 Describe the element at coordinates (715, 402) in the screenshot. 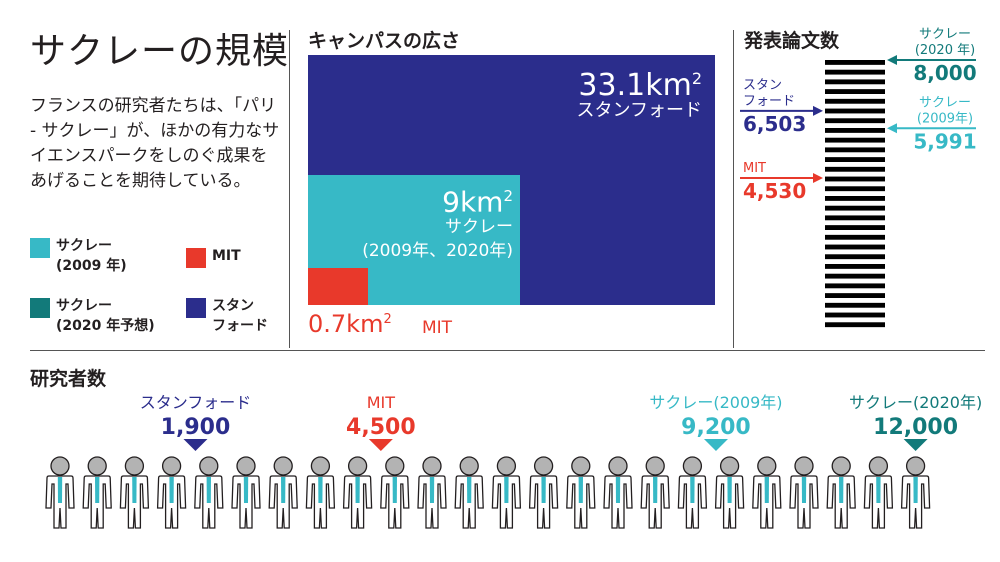

I see `researcher-marker-label: サクレー(2009年)` at that location.